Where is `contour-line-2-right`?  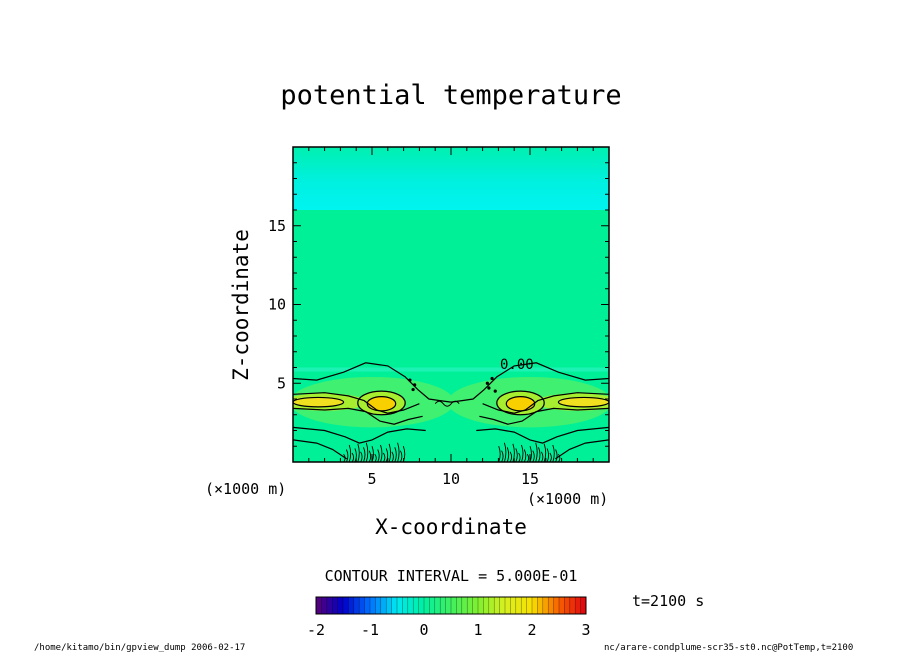
contour-line-2-right is located at coordinates (544, 416).